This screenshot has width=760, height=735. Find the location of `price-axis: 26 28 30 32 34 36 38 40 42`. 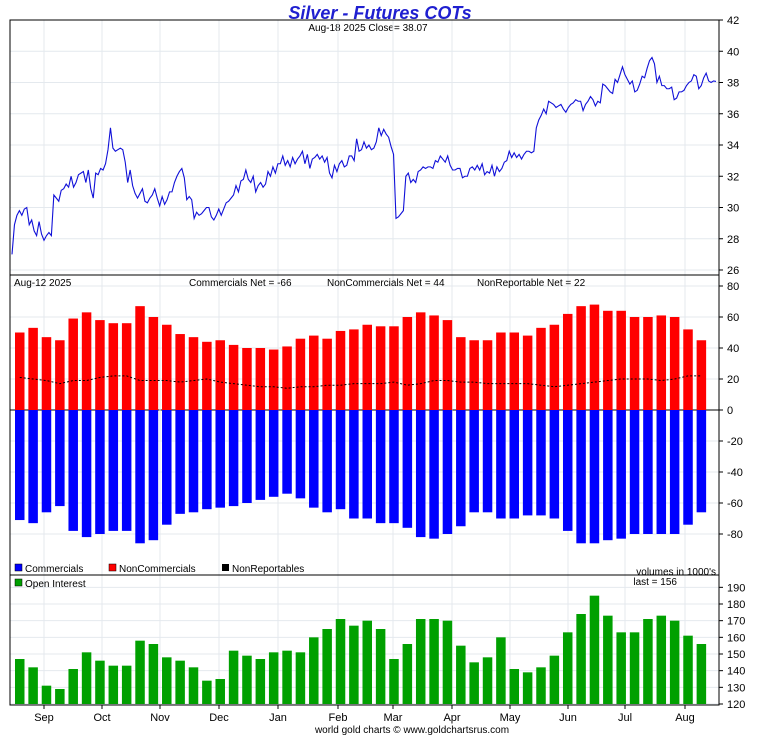

price-axis: 26 28 30 32 34 36 38 40 42 is located at coordinates (729, 146).